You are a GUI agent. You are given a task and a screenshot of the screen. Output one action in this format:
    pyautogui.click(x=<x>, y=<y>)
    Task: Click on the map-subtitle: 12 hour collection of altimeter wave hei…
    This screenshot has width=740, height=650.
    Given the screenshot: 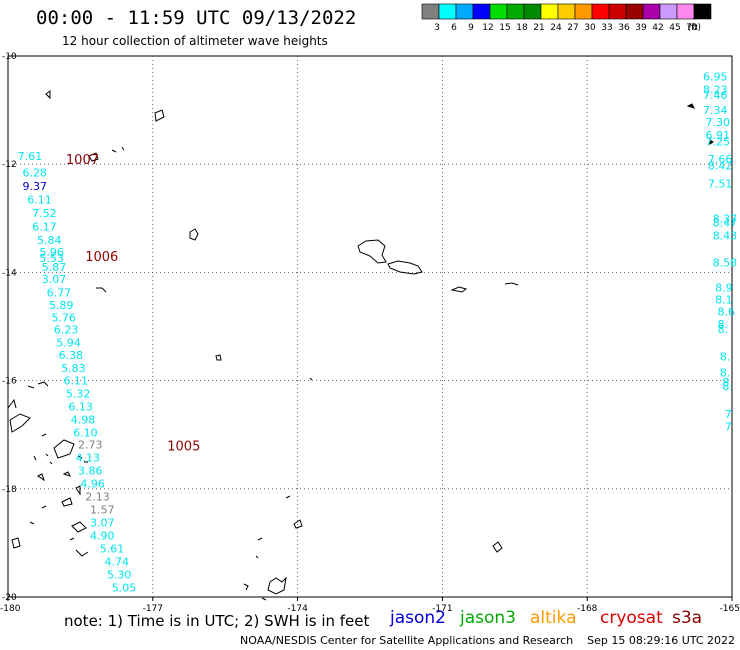 What is the action you would take?
    pyautogui.click(x=195, y=41)
    